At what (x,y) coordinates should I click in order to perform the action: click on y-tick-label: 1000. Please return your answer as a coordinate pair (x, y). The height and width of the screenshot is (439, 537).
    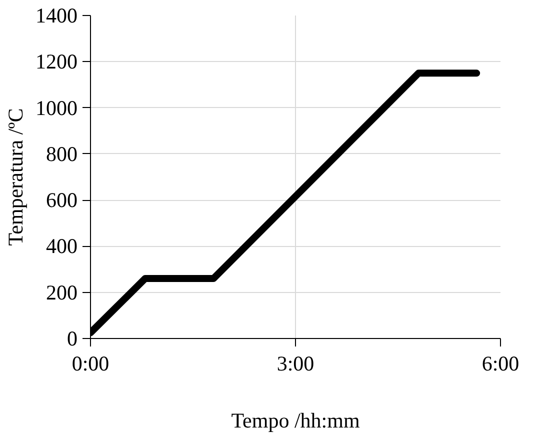
    Looking at the image, I should click on (57, 108).